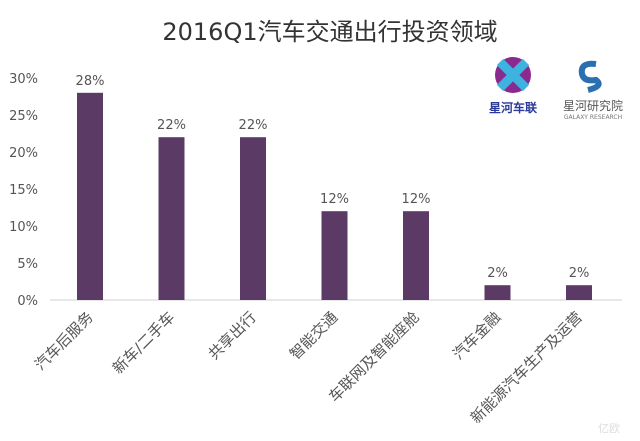 The image size is (640, 441). What do you see at coordinates (593, 90) in the screenshot?
I see `logo-galaxy-research: 星河研究院 GALAXY RESEARCH` at bounding box center [593, 90].